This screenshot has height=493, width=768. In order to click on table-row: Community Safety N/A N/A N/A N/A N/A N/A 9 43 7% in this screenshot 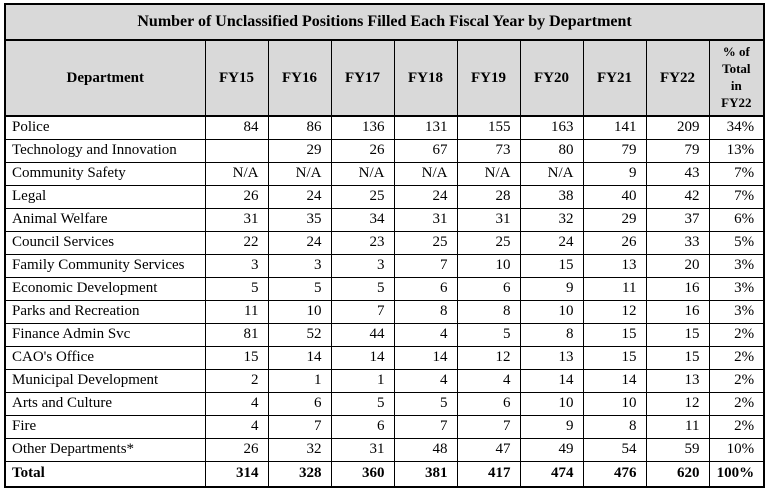, I will do `click(384, 173)`.